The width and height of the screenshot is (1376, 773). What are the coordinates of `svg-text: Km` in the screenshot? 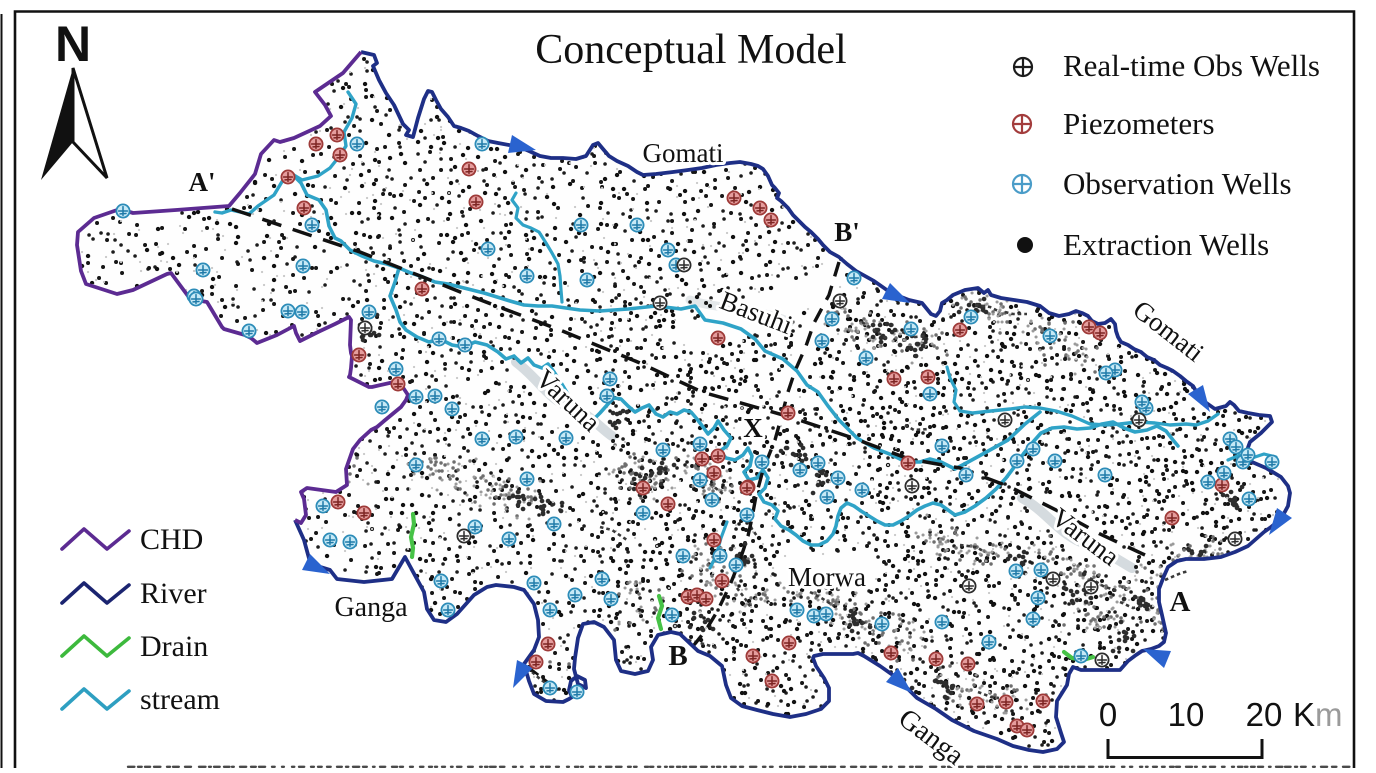 It's located at (1318, 714).